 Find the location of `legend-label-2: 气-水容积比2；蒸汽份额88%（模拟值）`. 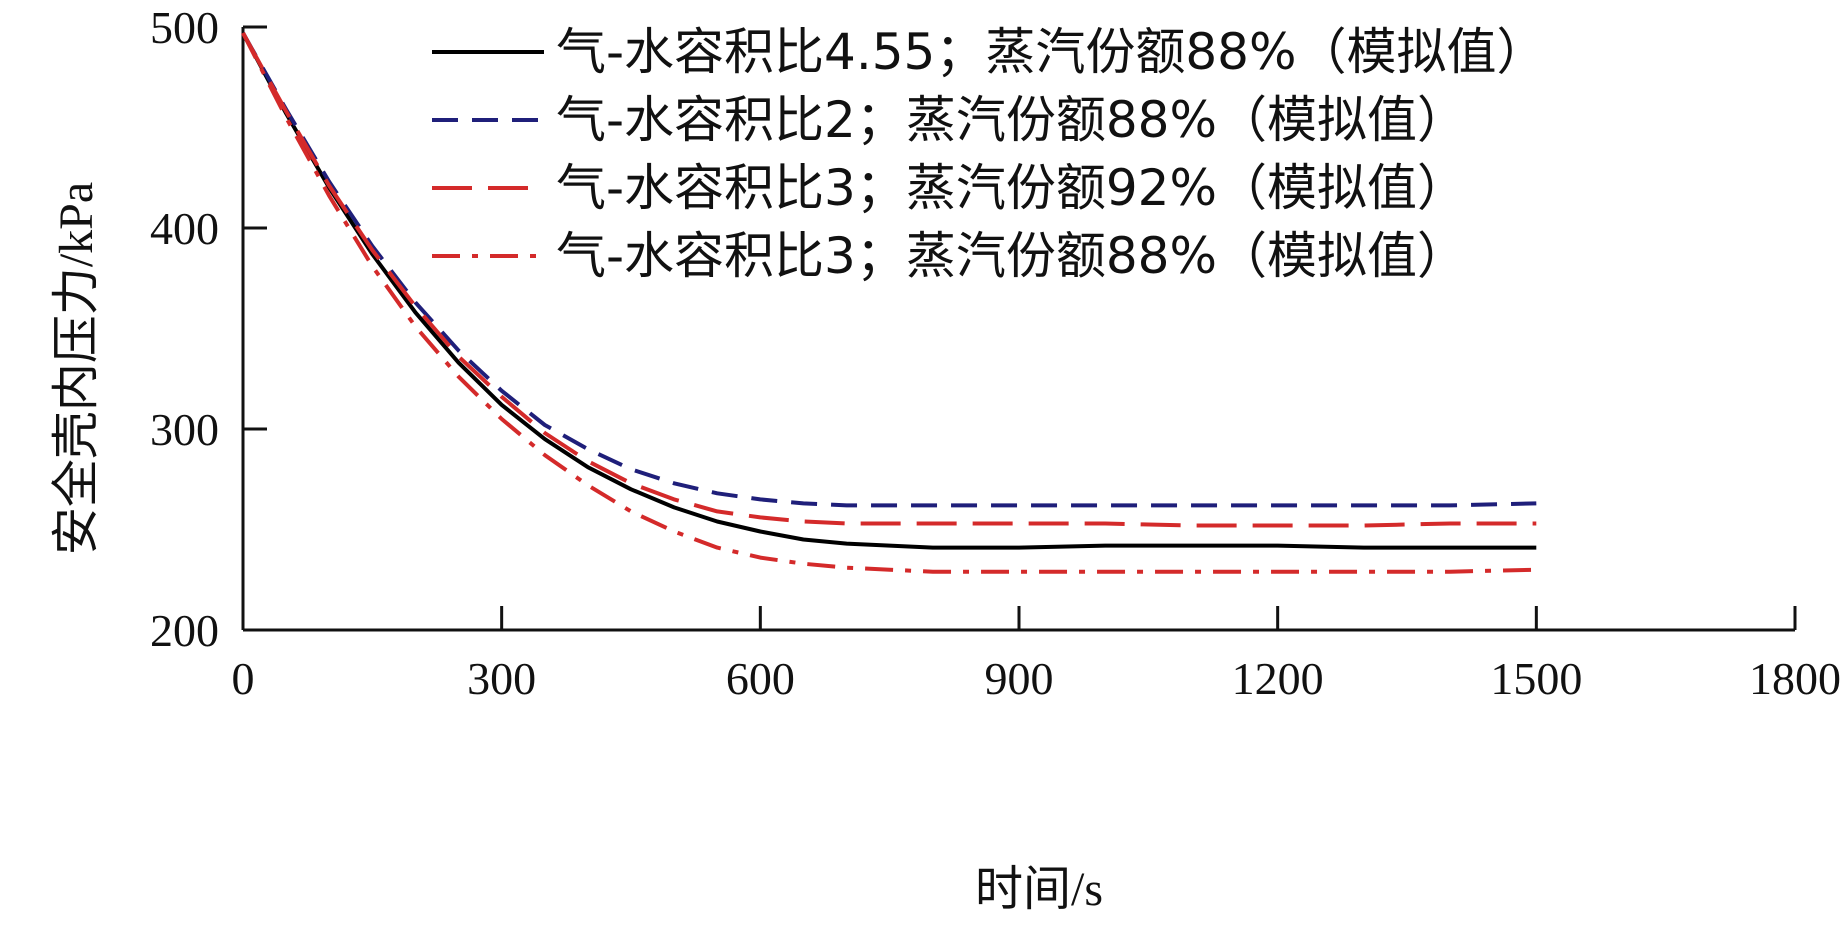

legend-label-2: 气-水容积比2；蒸汽份额88%（模拟值） is located at coordinates (1011, 120).